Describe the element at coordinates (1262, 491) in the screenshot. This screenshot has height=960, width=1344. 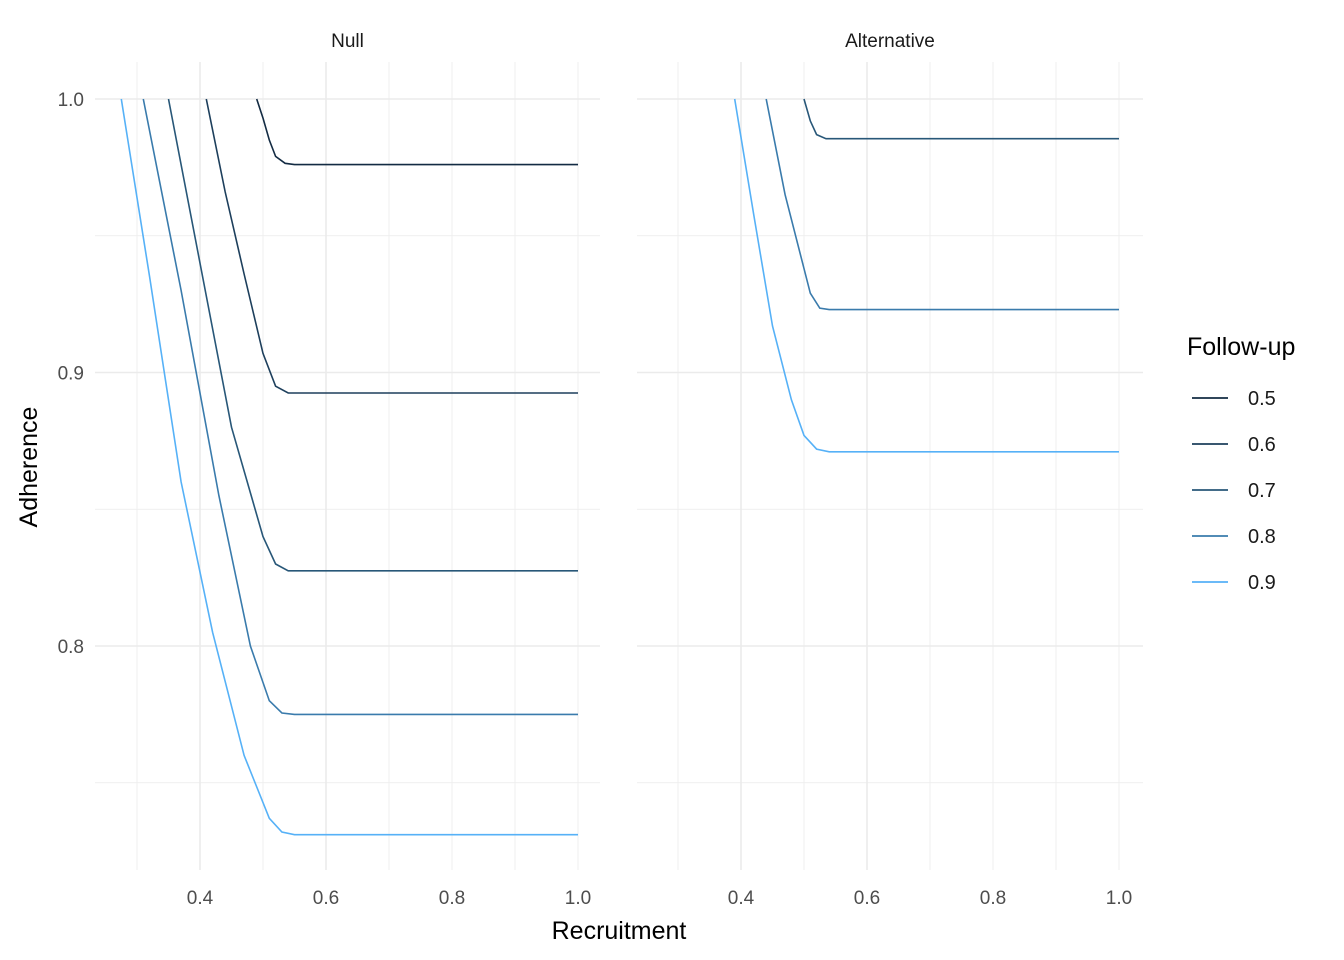
I see `legend-label: 0.7` at that location.